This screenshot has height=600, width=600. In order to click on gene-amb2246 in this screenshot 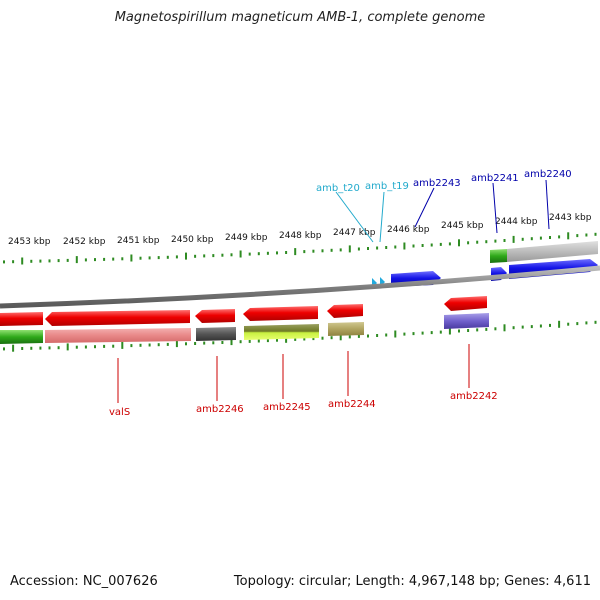, I will do `click(215, 316)`.